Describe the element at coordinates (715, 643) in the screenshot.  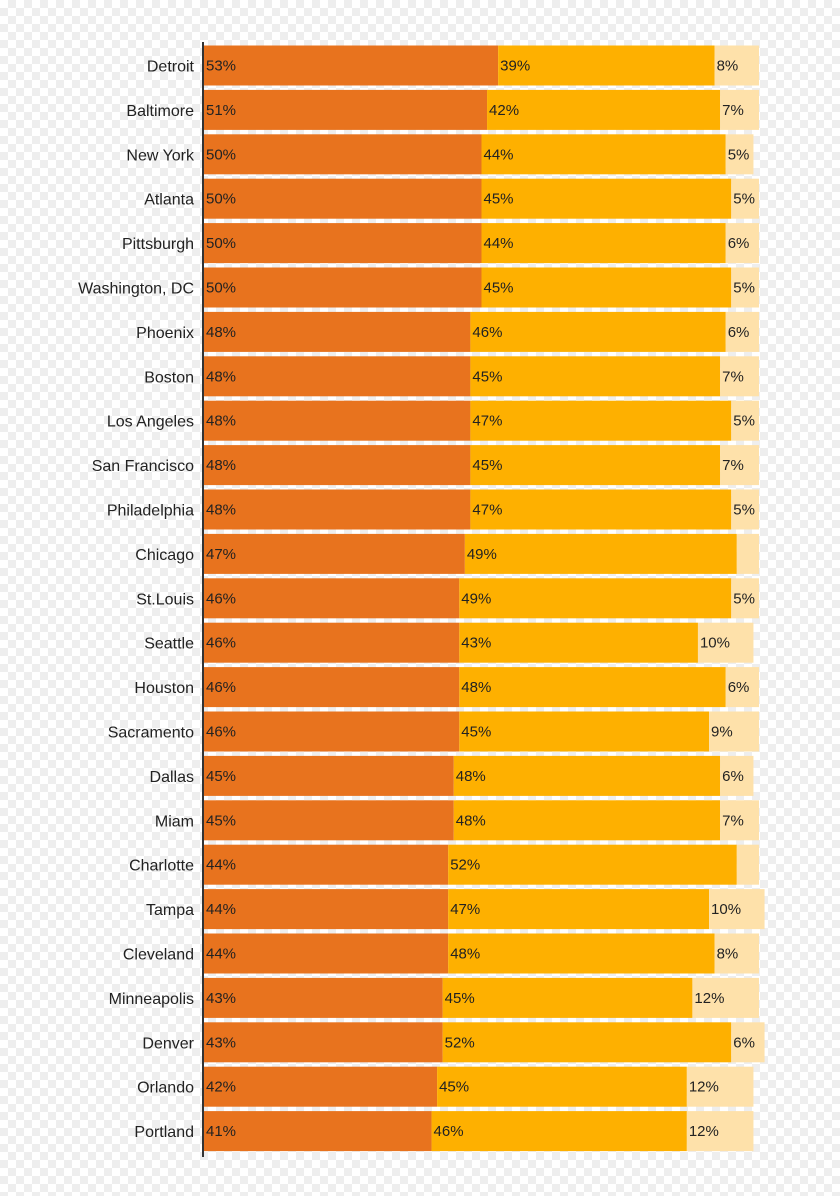
I see `value-label-3: 10%` at that location.